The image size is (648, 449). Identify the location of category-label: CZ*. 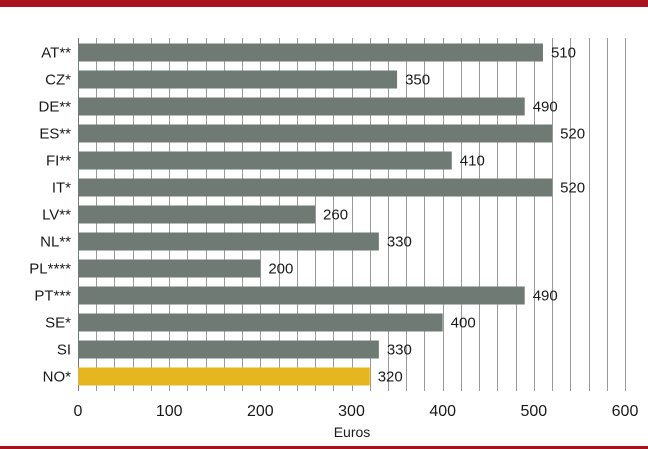
(58, 80).